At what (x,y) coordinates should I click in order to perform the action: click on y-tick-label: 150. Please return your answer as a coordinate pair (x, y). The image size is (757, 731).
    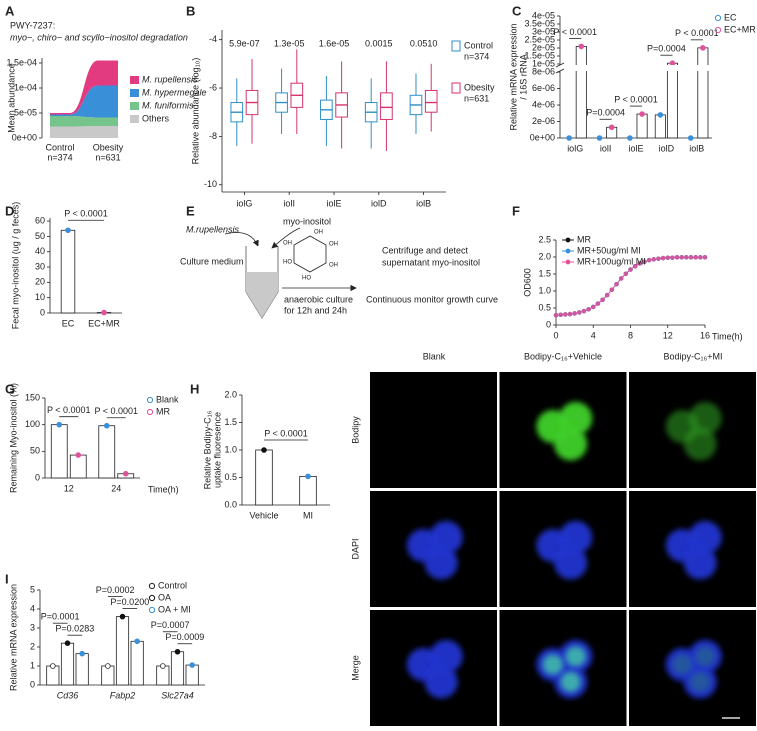
    Looking at the image, I should click on (32, 397).